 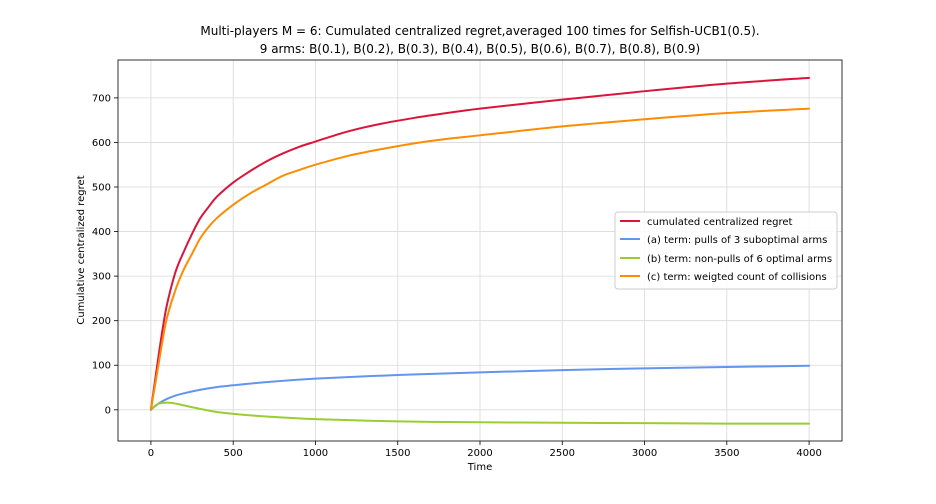 What do you see at coordinates (737, 277) in the screenshot?
I see `legend-label-term-c: (c) term: weigted count of collisions` at bounding box center [737, 277].